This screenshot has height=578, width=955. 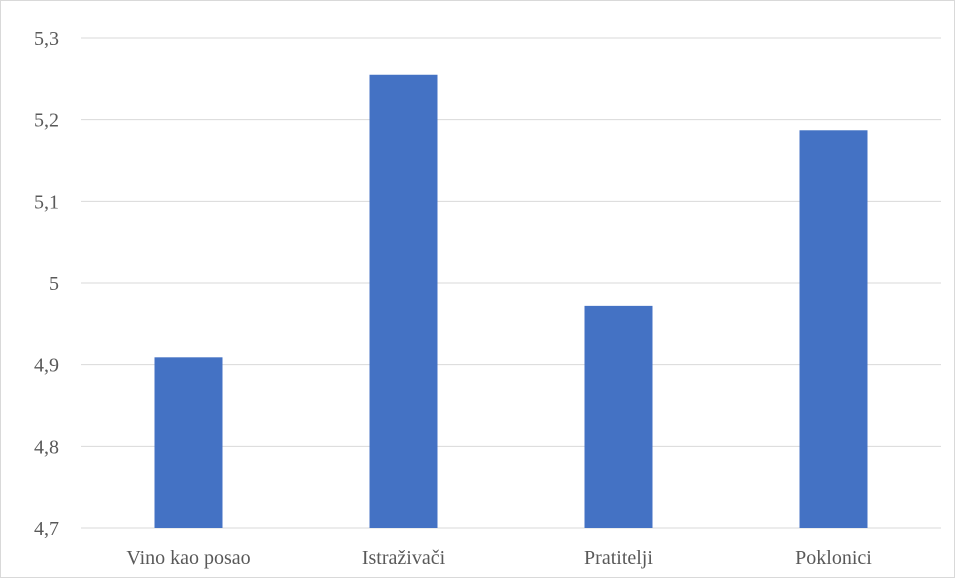 I want to click on y-tick-label: 5,1, so click(x=46, y=202).